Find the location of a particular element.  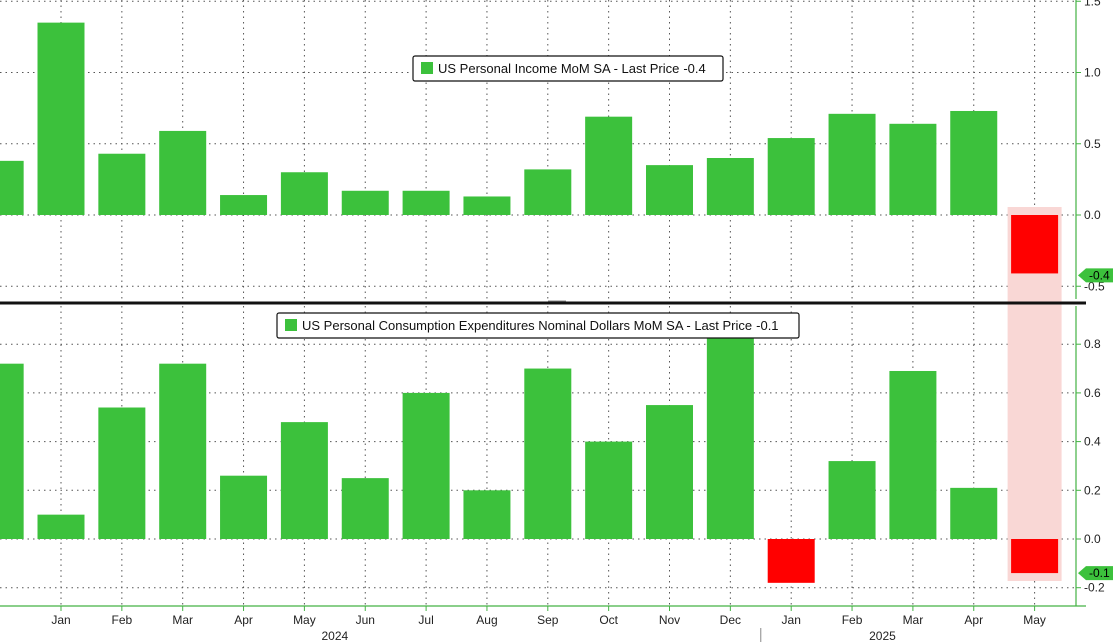

y-tick-label: 0.5 is located at coordinates (1092, 144).